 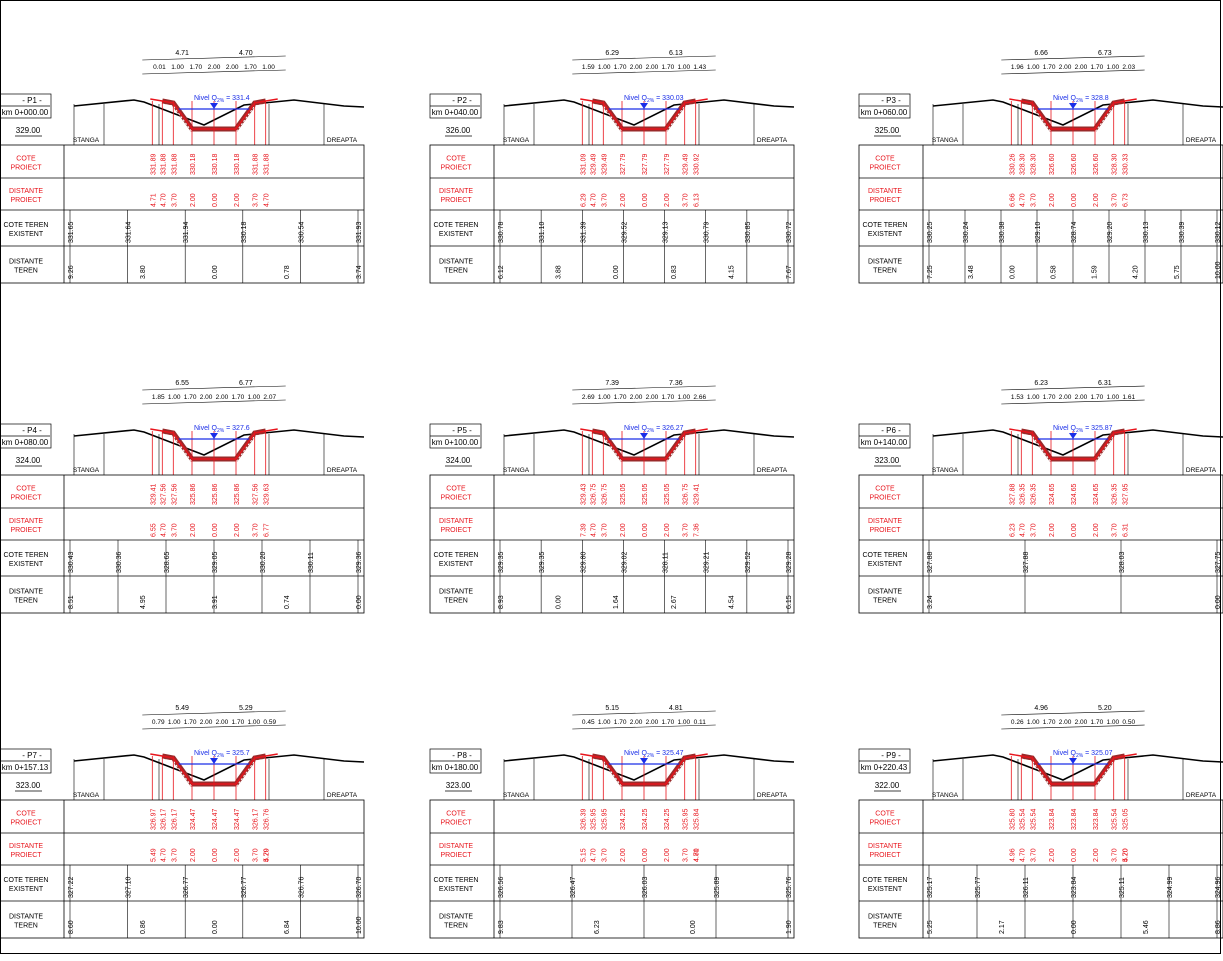 What do you see at coordinates (174, 819) in the screenshot?
I see `project-elevation: 326.17` at bounding box center [174, 819].